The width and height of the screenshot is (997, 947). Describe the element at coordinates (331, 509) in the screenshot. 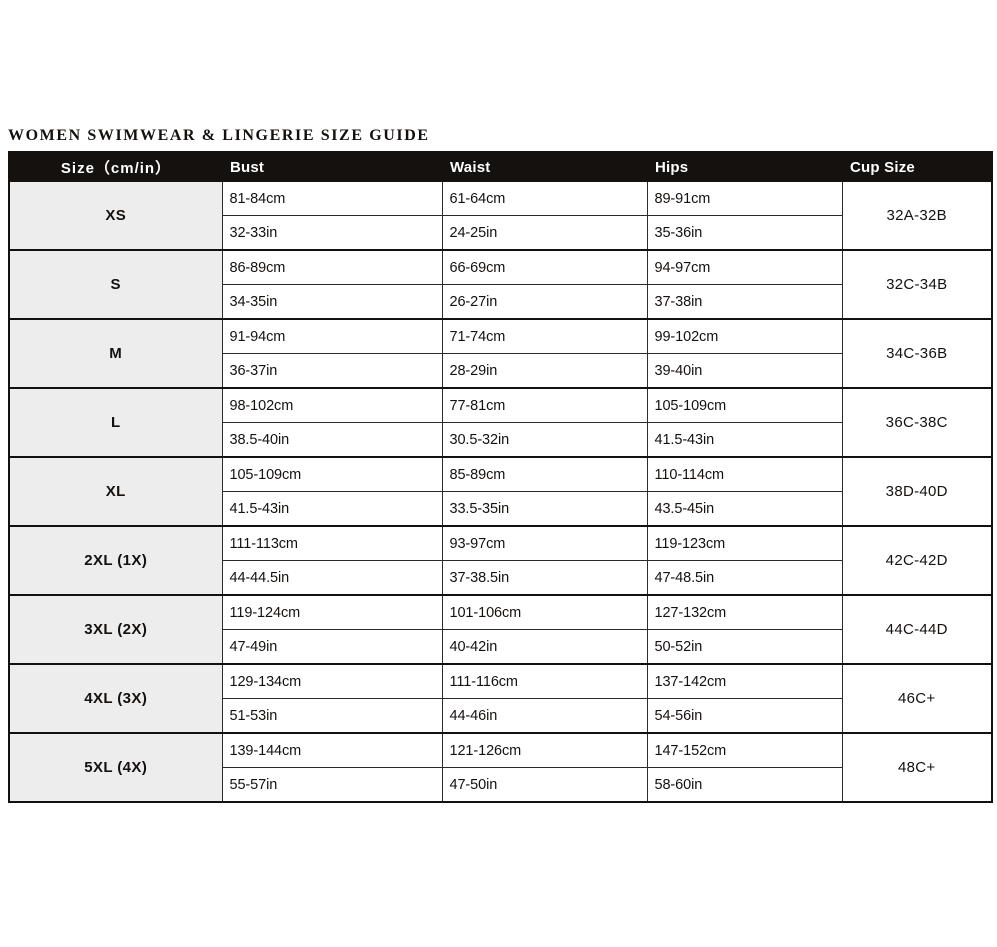

I see `cell-bust-in: 41.5-43in` at that location.